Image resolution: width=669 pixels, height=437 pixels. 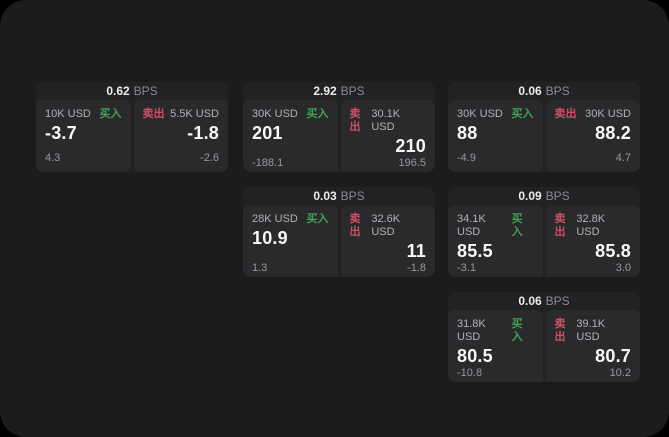 I want to click on sell-tile-header: 卖出 39.1K USD, so click(x=593, y=331).